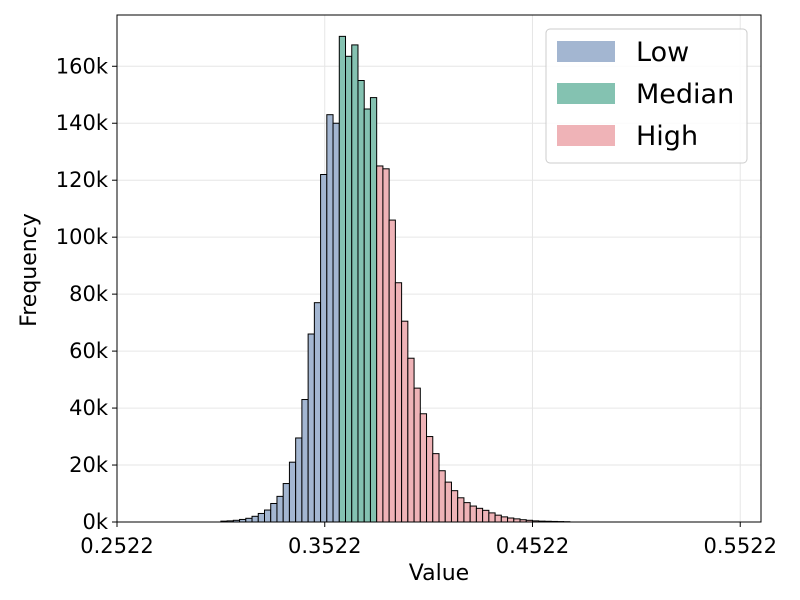 The width and height of the screenshot is (800, 600). What do you see at coordinates (428, 540) in the screenshot?
I see `x-axis-ticks: 0.2522 0.3522 0.4522 0.5522` at bounding box center [428, 540].